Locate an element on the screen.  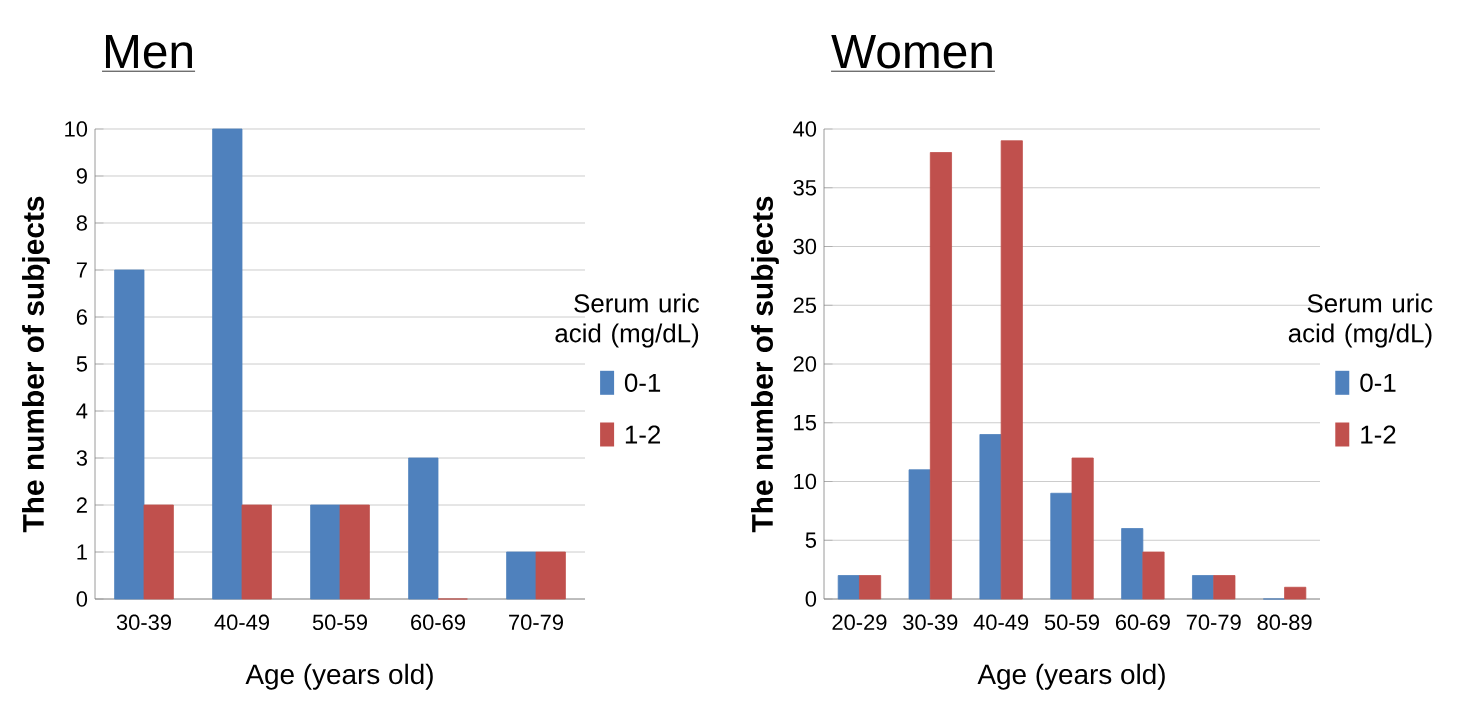
y-tick-label: 4 is located at coordinates (82, 411).